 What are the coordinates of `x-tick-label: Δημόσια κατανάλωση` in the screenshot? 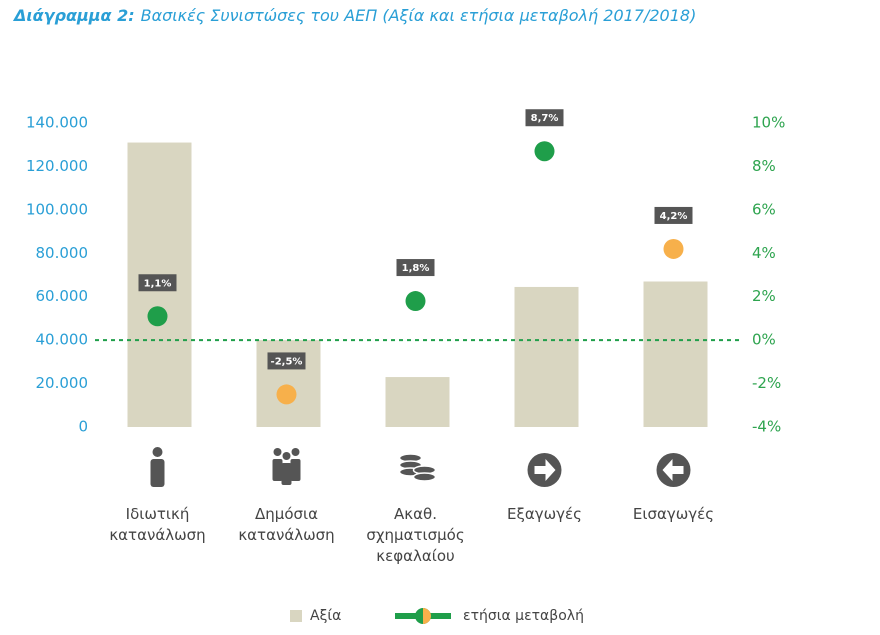 It's located at (286, 524).